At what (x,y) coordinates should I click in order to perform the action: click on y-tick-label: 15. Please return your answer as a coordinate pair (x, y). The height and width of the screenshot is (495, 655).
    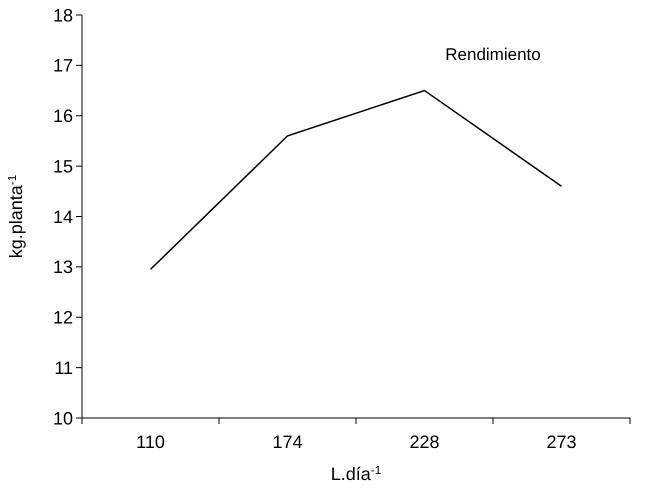
    Looking at the image, I should click on (62, 166).